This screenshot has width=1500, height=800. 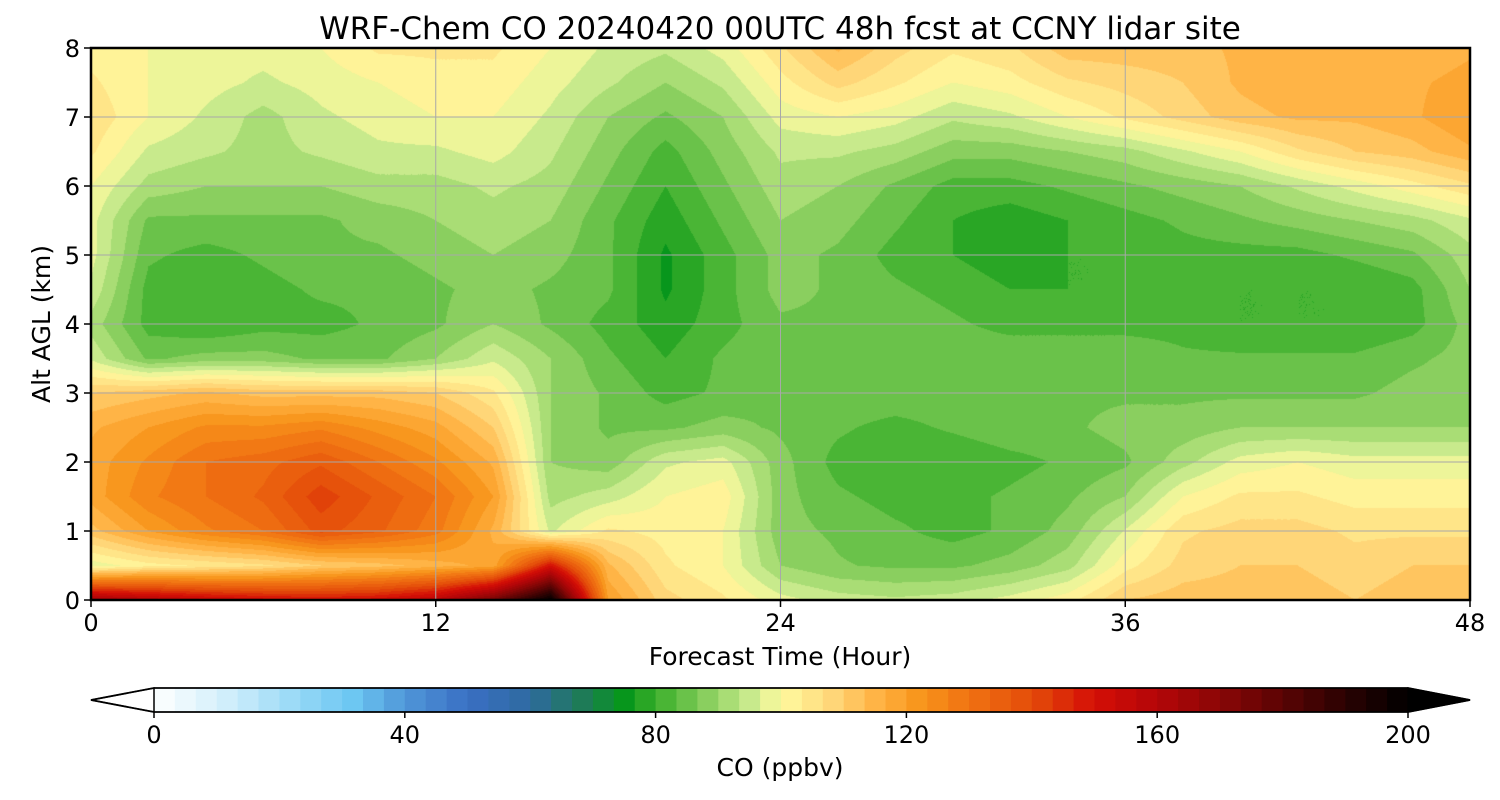 I want to click on y-tick-label: 2, so click(x=72, y=463).